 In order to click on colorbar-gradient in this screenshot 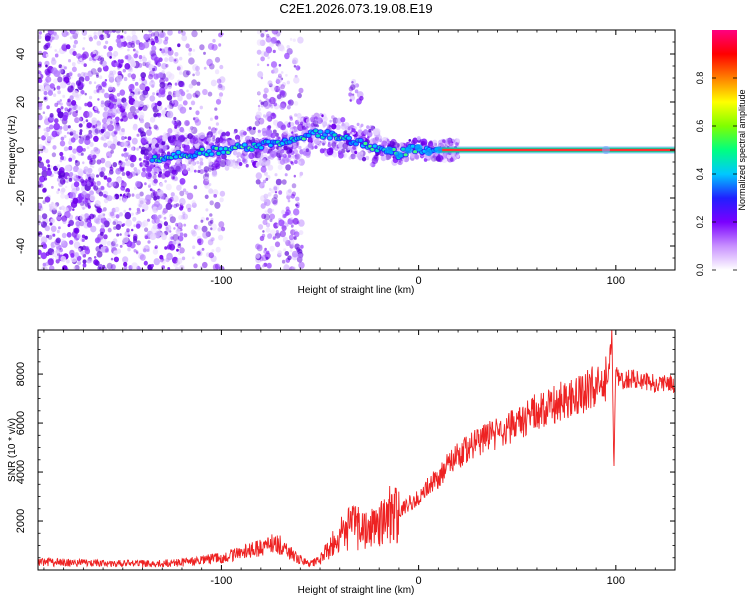, I will do `click(724, 150)`.